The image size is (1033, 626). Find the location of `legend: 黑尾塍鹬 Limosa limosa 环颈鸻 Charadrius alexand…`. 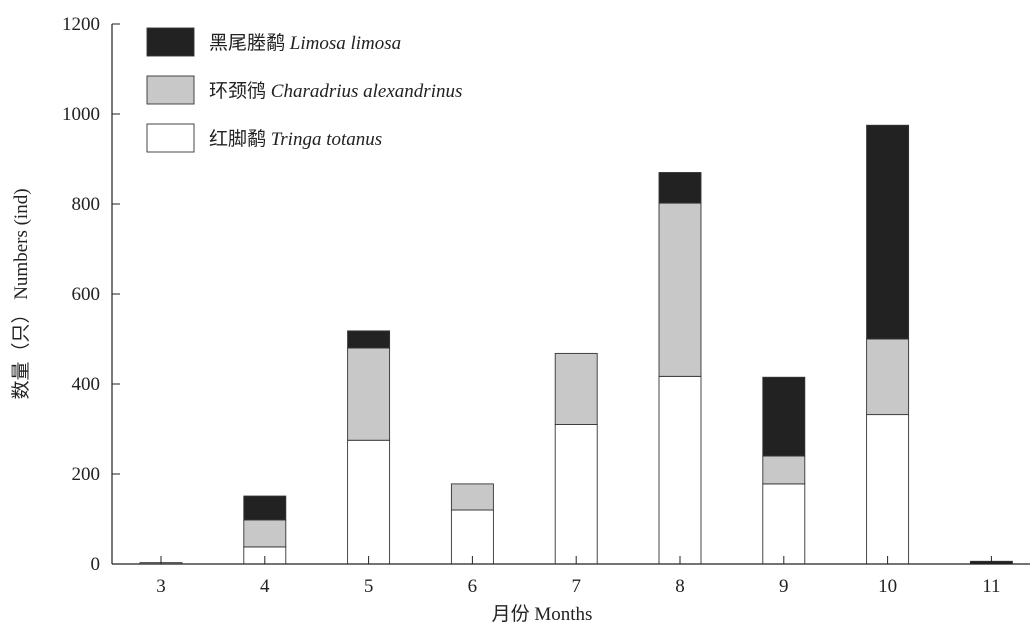

legend: 黑尾塍鹬 Limosa limosa 环颈鸻 Charadrius alexand… is located at coordinates (304, 90).